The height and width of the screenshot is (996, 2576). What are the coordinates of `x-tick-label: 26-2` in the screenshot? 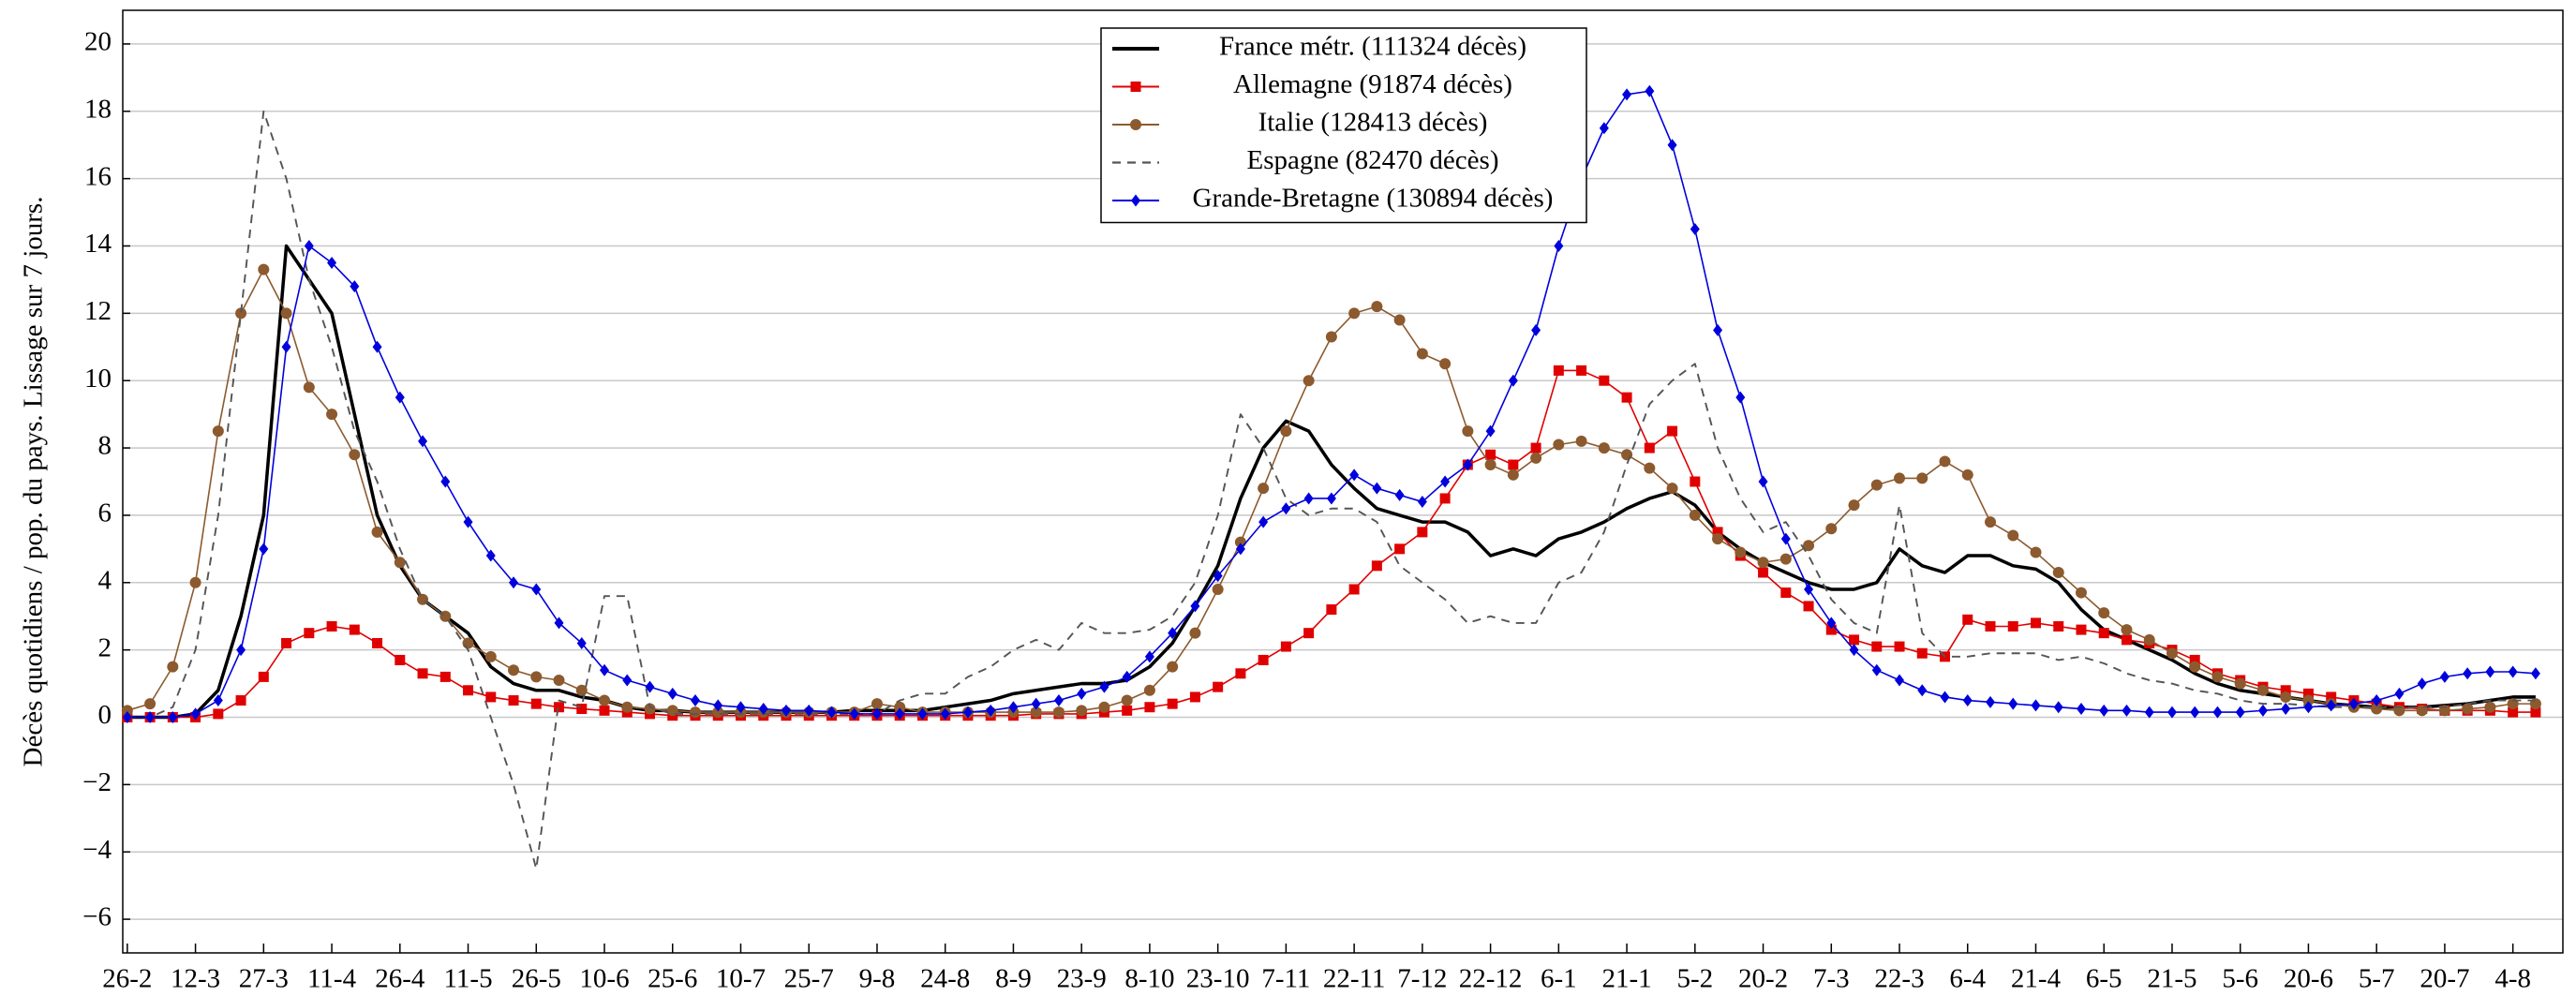 It's located at (127, 979).